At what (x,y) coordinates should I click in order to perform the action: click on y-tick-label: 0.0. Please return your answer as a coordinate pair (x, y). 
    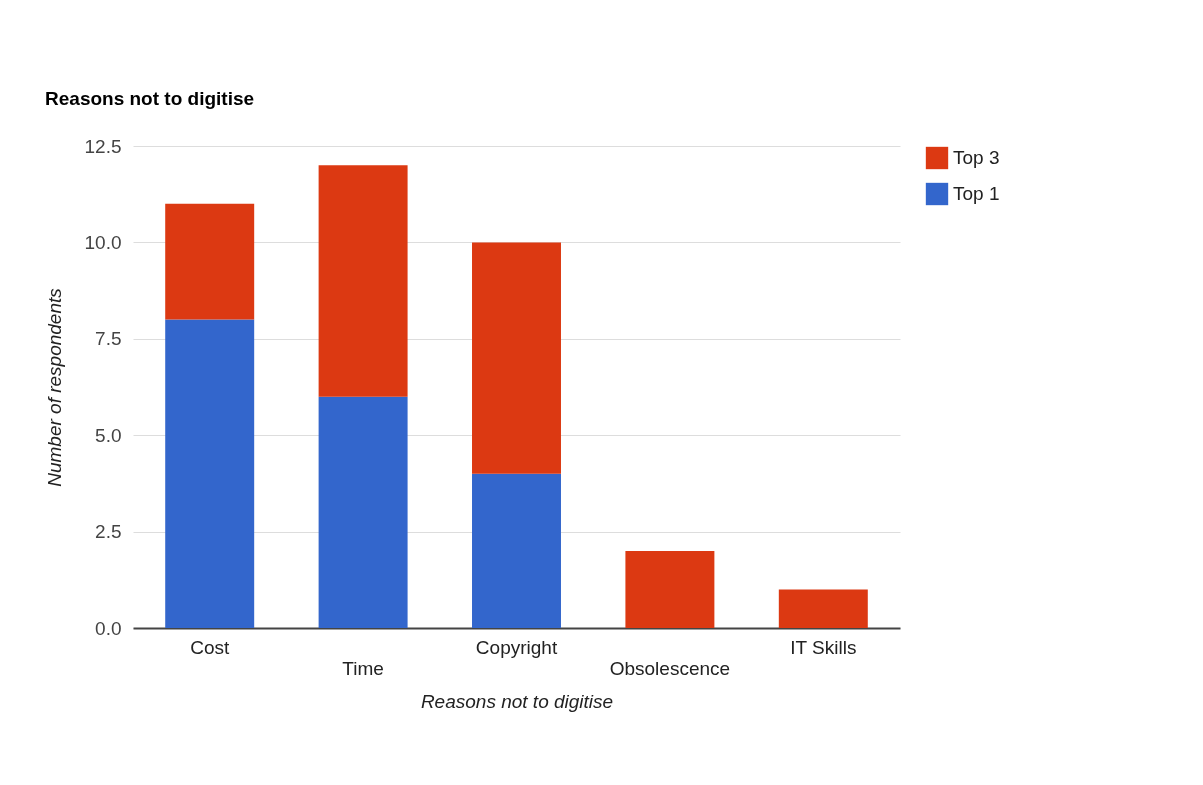
    Looking at the image, I should click on (108, 628).